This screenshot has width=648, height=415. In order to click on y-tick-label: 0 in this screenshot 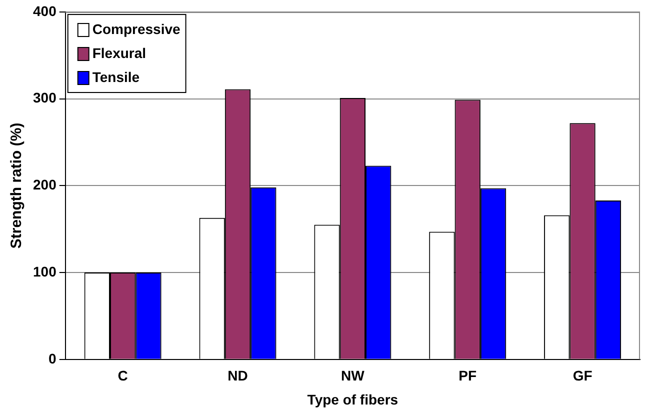, I will do `click(52, 358)`.